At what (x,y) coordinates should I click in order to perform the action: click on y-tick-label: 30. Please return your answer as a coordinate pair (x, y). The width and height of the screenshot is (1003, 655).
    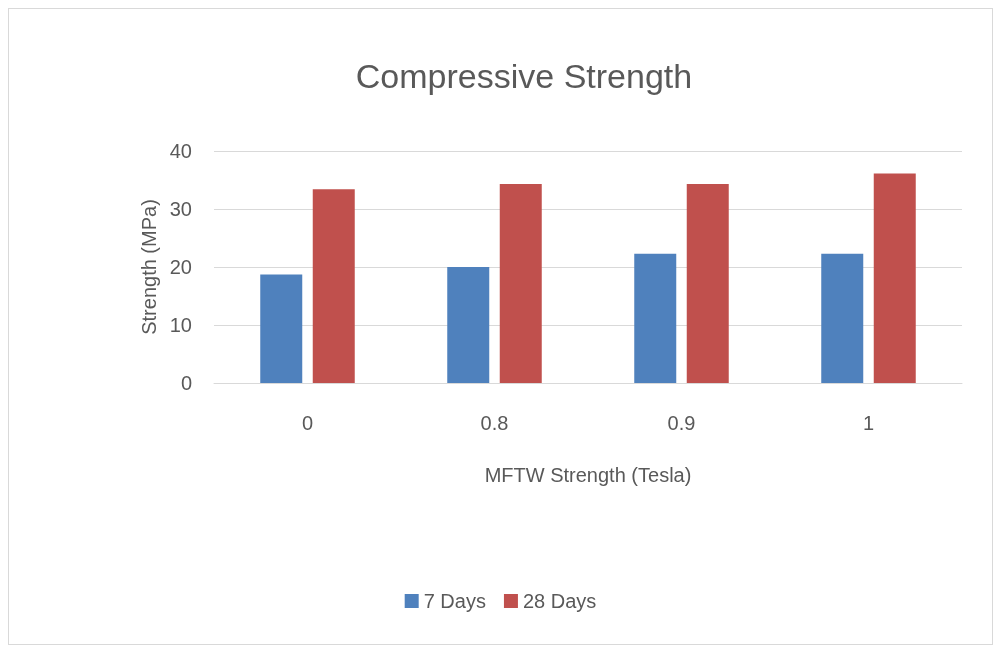
    Looking at the image, I should click on (180, 209).